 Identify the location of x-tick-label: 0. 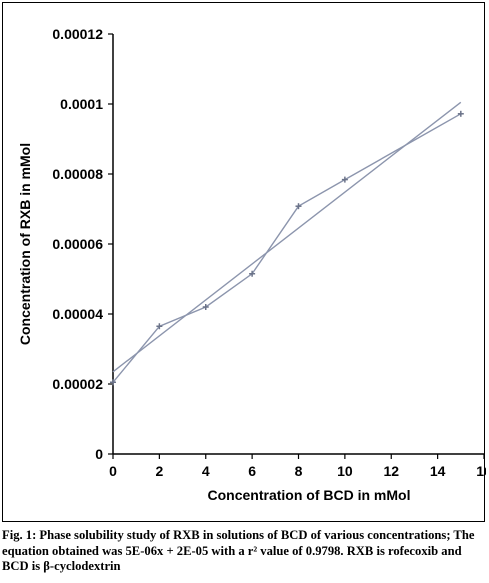
(113, 471).